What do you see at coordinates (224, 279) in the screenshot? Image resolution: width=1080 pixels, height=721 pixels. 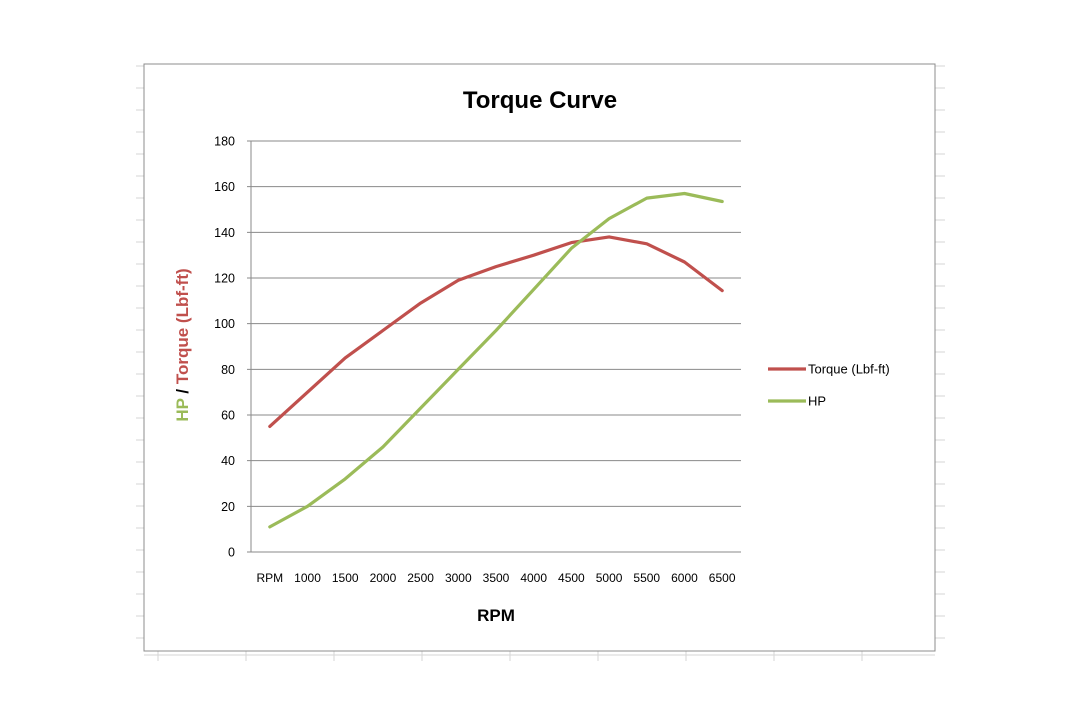 I see `y-tick-120: 120` at bounding box center [224, 279].